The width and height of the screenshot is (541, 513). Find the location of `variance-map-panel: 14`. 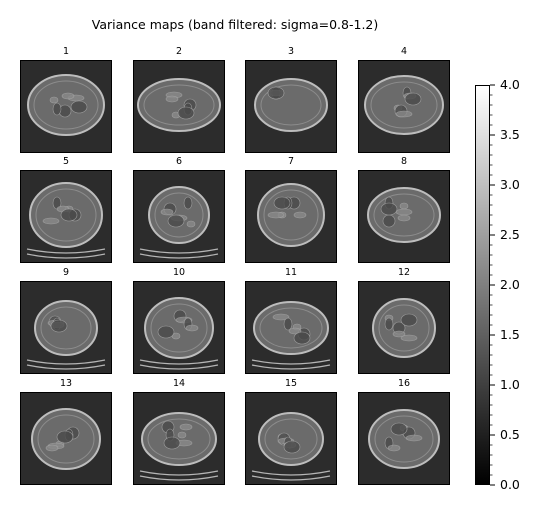

variance-map-panel: 14 is located at coordinates (179, 431).